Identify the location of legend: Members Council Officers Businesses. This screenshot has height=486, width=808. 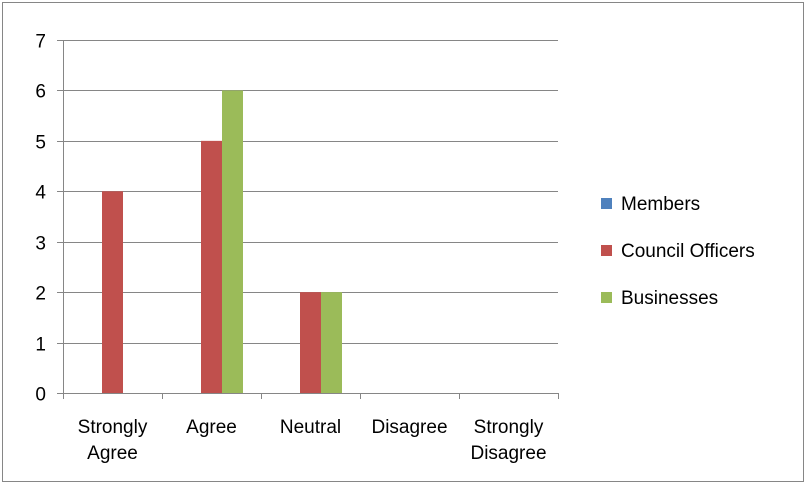
(678, 251).